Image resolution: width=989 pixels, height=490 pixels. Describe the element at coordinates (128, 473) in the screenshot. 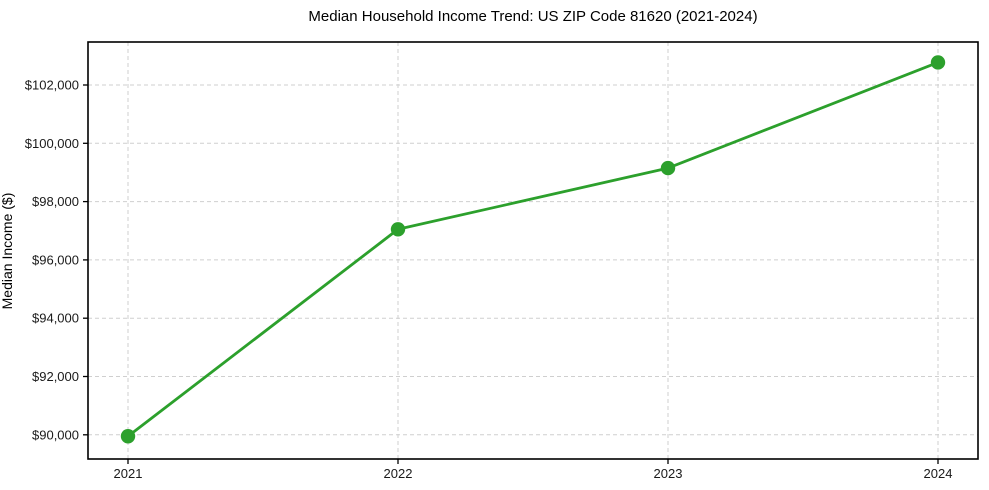

I see `x-tick-label: 2021` at that location.